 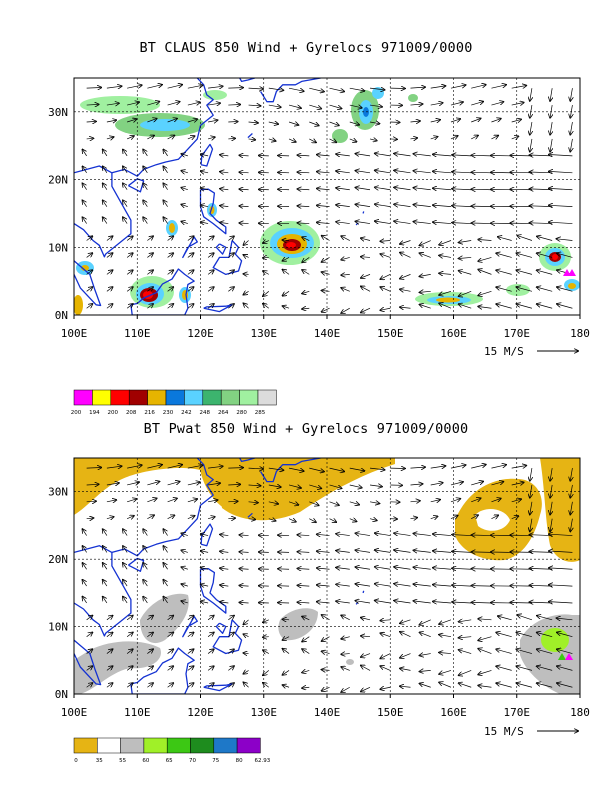 I want to click on longitude-tick-label: 130E, so click(x=264, y=712).